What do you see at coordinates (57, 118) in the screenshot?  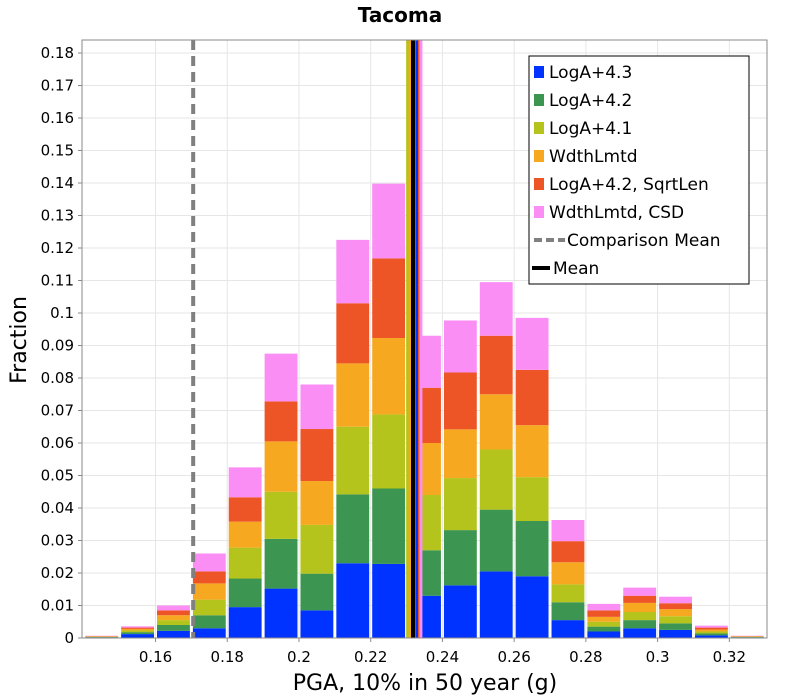 I see `y-tick-label: 0.16` at bounding box center [57, 118].